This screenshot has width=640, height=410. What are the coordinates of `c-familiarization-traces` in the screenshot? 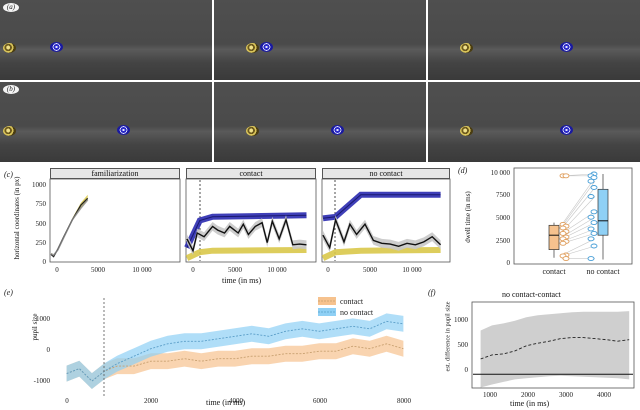 It's located at (69, 226).